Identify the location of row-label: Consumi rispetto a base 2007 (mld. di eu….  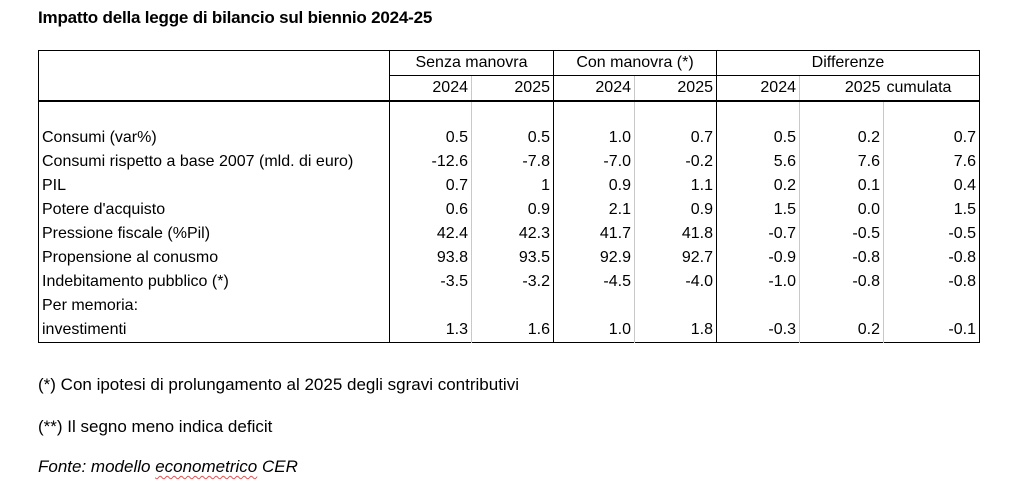
(198, 161).